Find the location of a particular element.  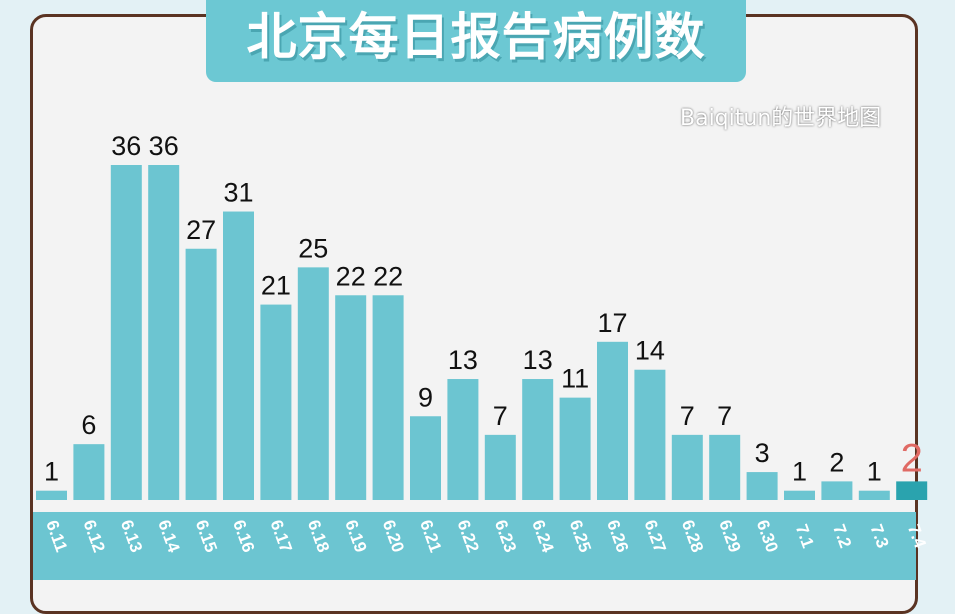

data-label: 6 is located at coordinates (88, 425).